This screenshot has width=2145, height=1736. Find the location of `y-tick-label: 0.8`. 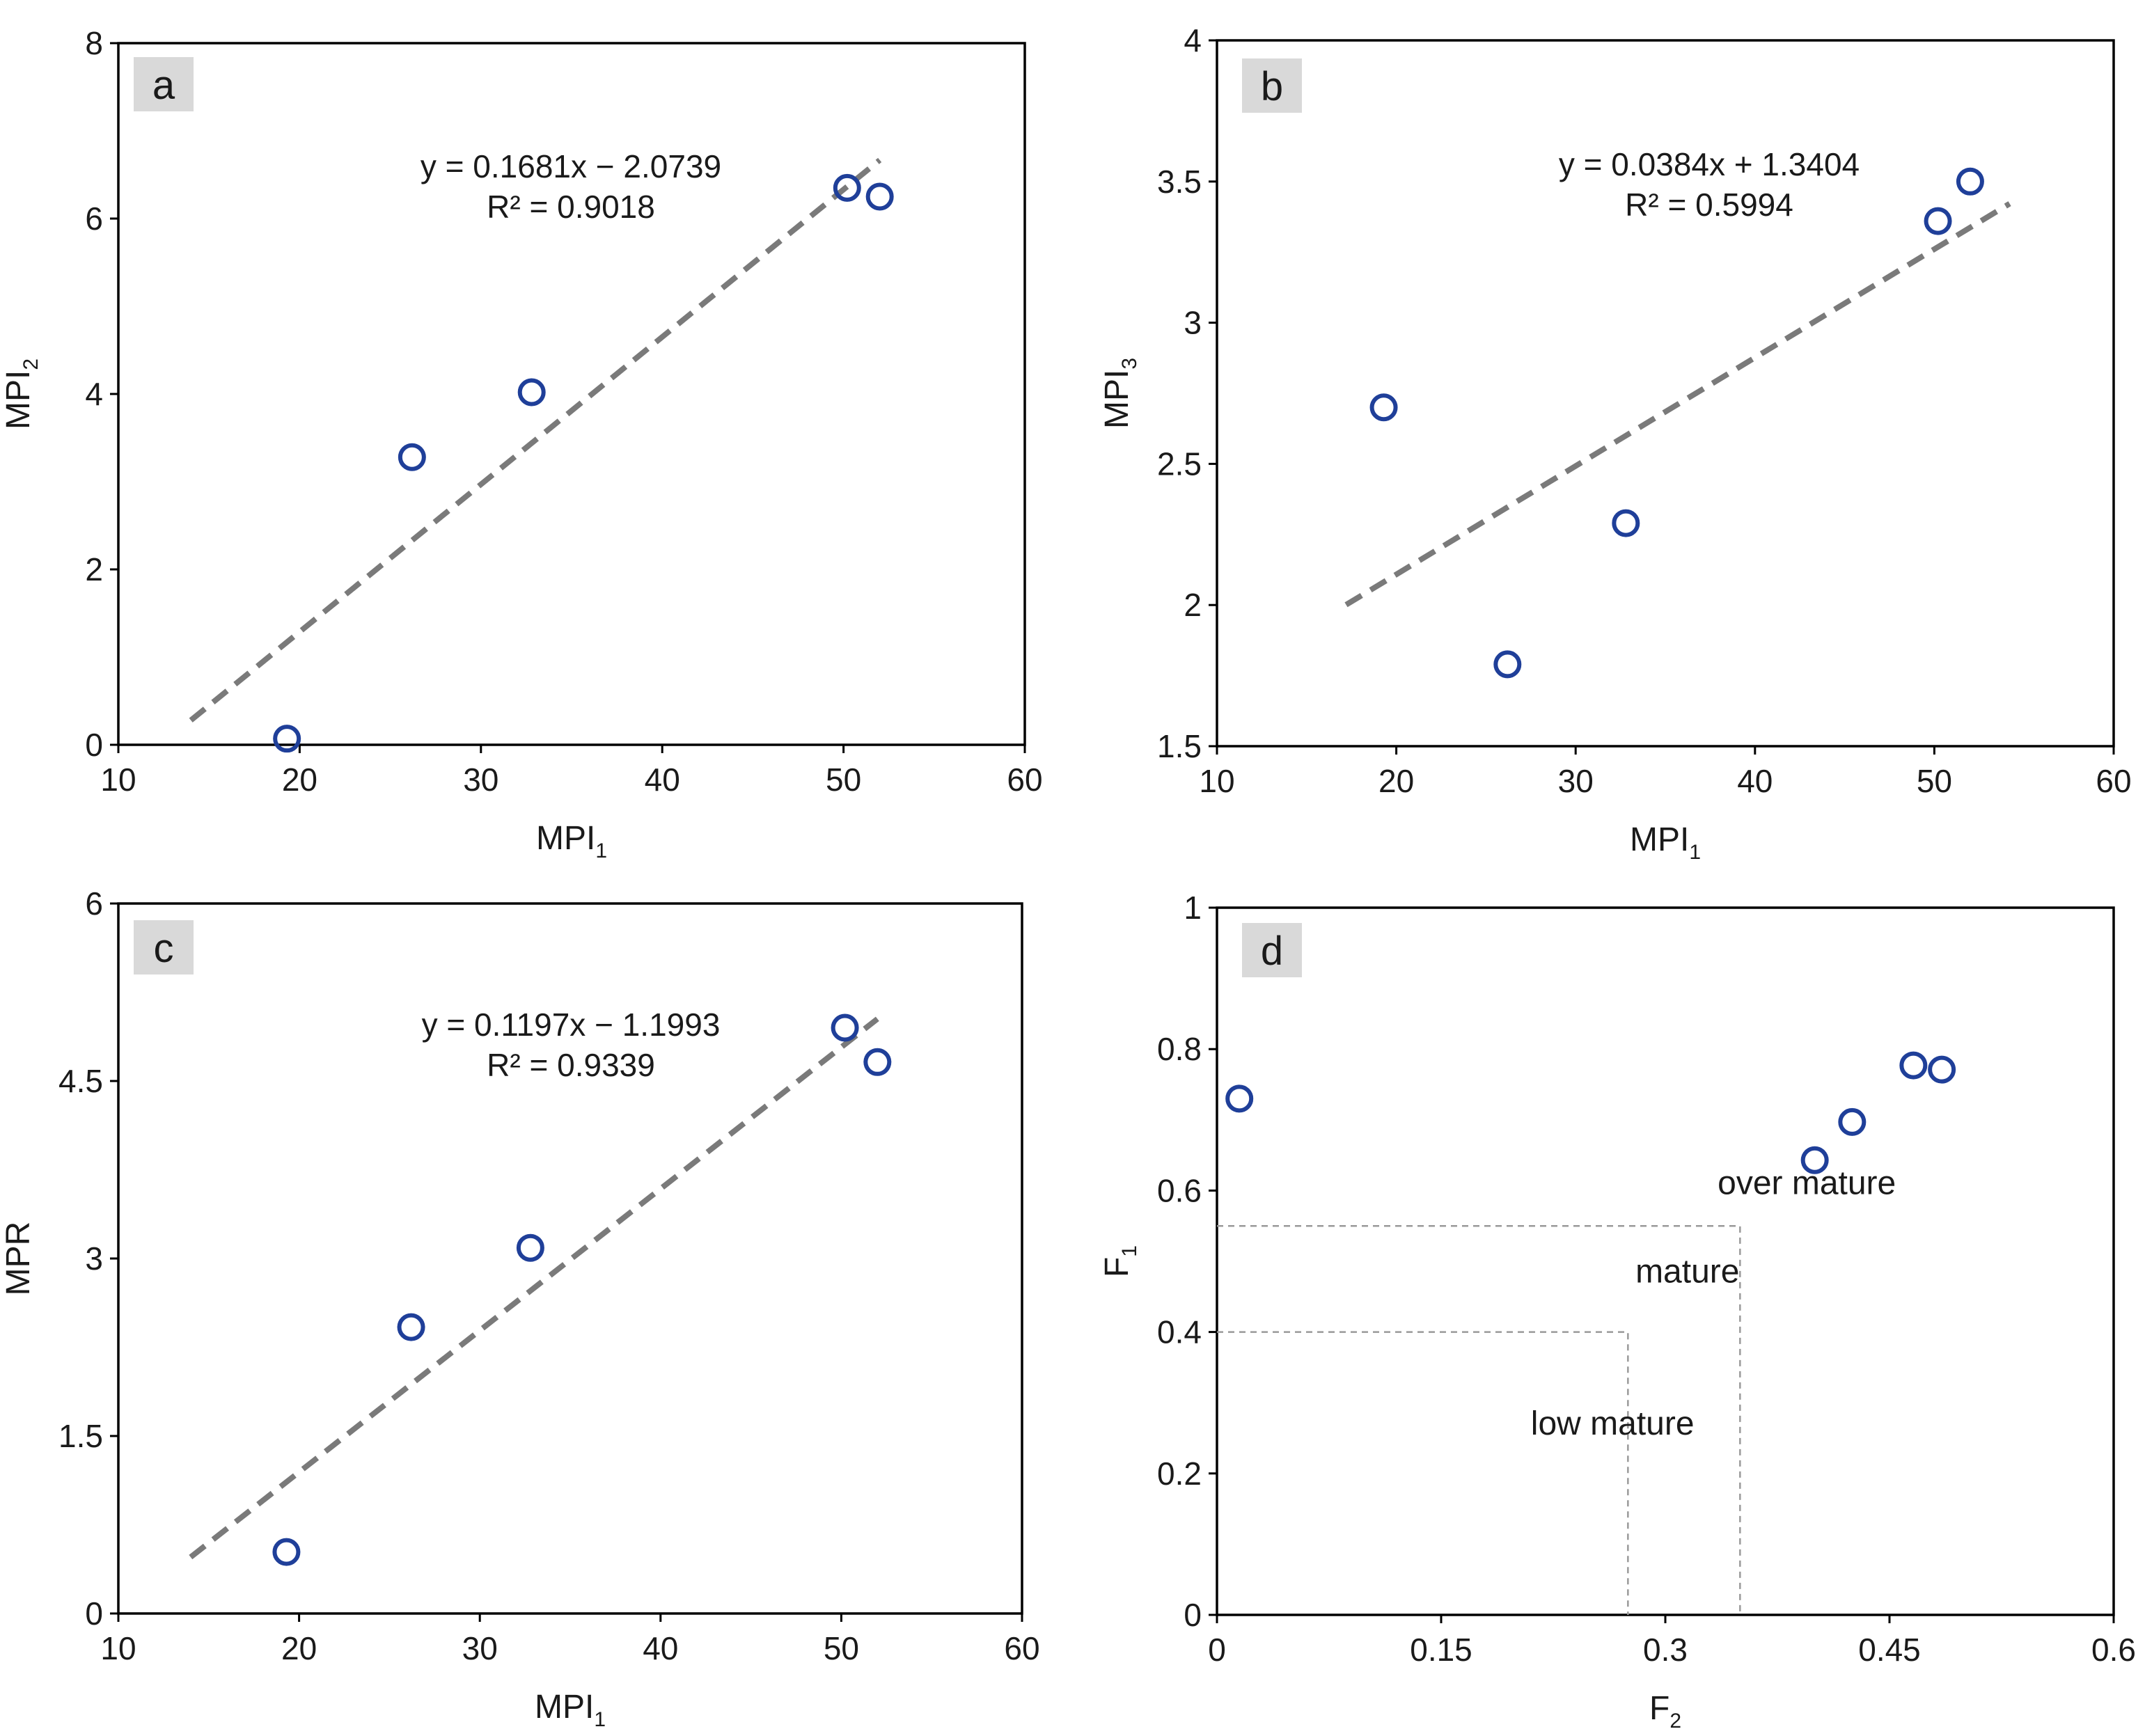

y-tick-label: 0.8 is located at coordinates (1179, 1049).